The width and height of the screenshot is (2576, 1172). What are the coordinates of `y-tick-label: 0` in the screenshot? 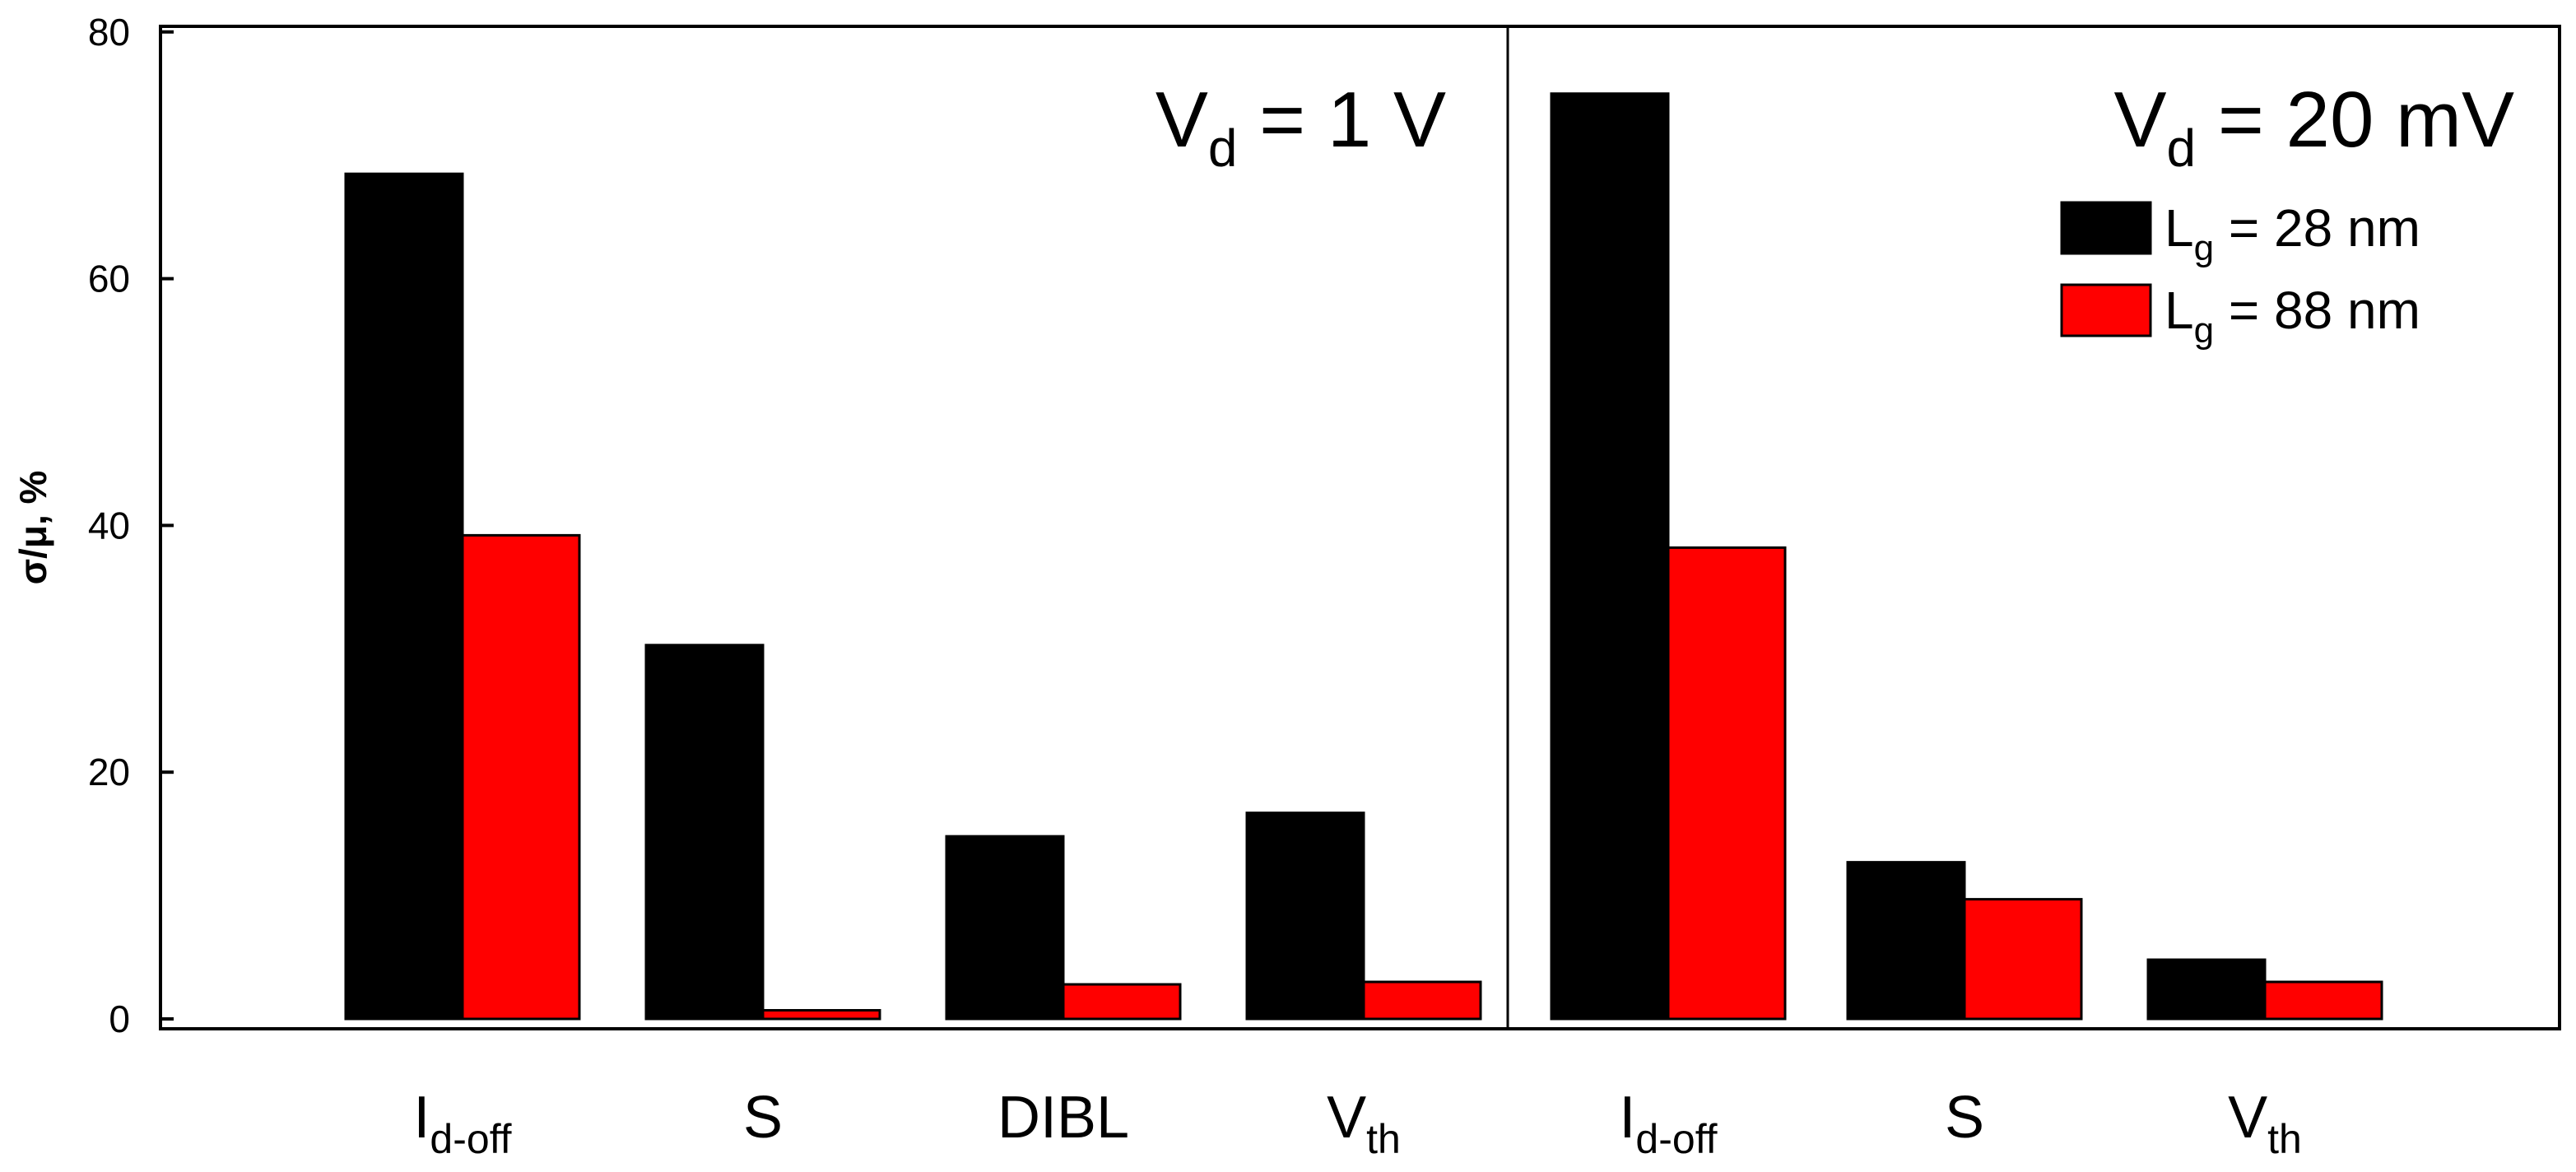 It's located at (119, 1019).